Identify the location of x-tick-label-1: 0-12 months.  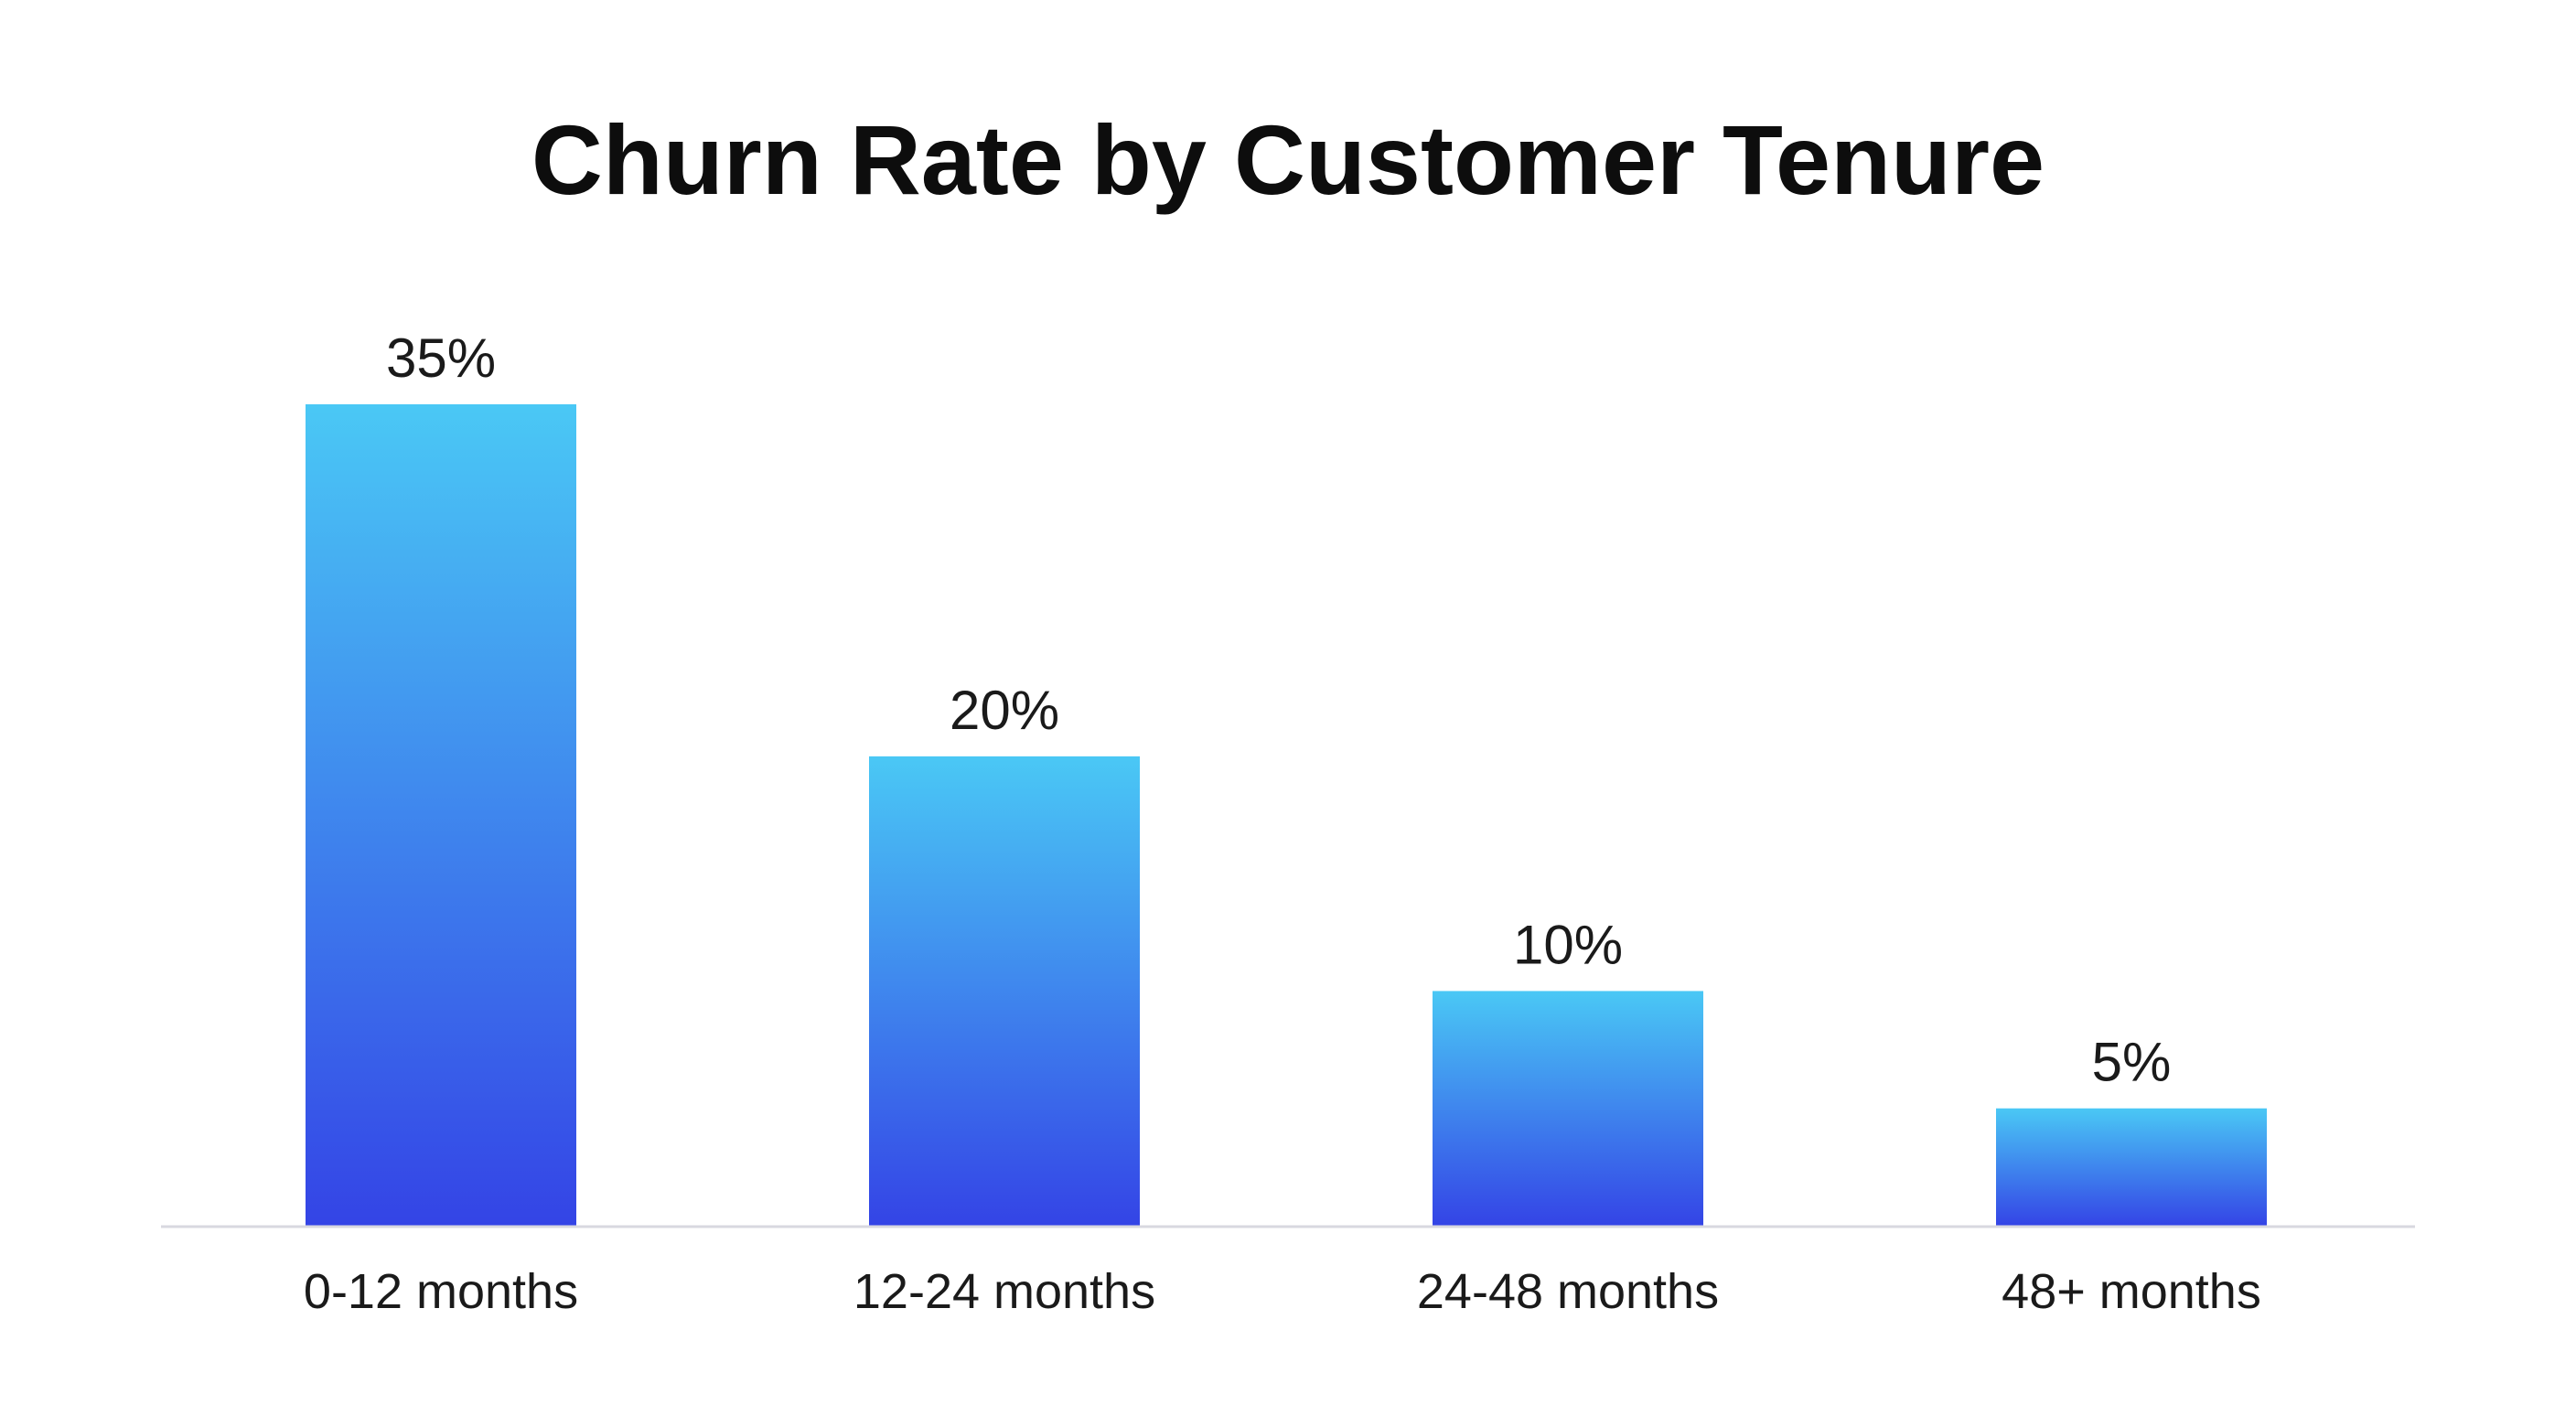
(441, 1292).